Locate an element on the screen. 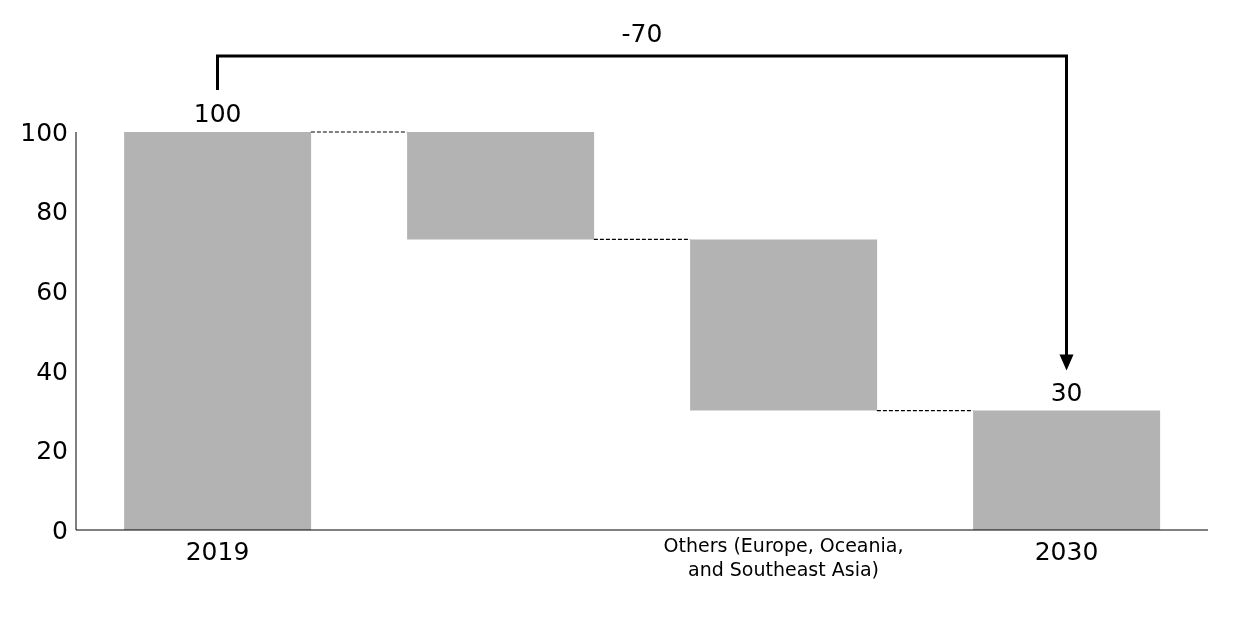 This screenshot has height=618, width=1236. data-label: 30 is located at coordinates (1066, 392).